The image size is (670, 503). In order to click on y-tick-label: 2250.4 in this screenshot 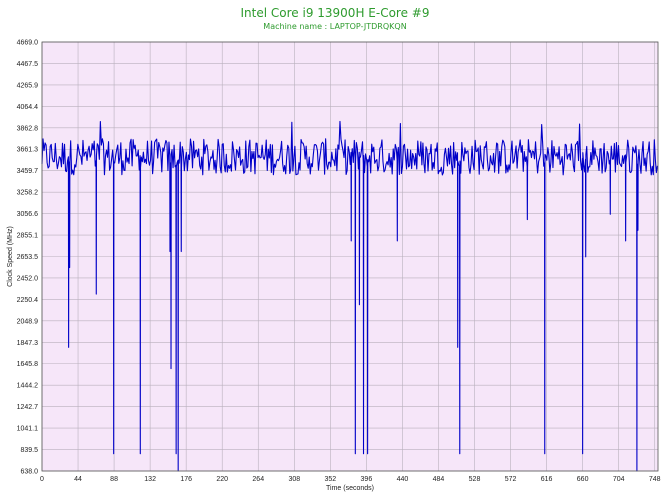, I will do `click(28, 300)`.